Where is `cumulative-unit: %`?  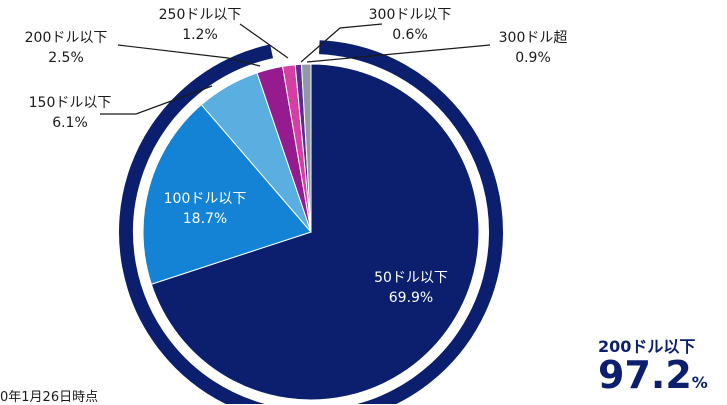 cumulative-unit: % is located at coordinates (699, 382).